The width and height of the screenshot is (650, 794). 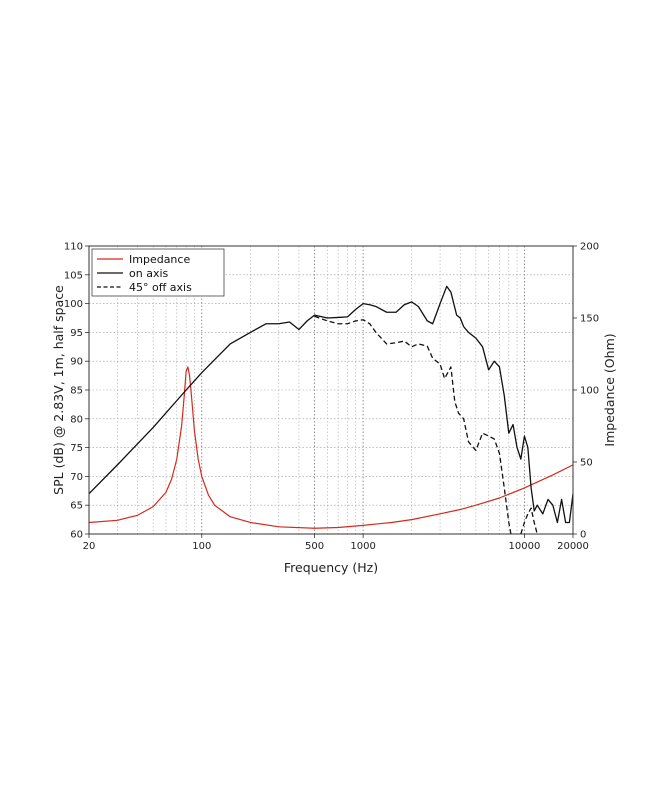 What do you see at coordinates (609, 389) in the screenshot?
I see `y-axis-right-label: Impedance (Ohm)` at bounding box center [609, 389].